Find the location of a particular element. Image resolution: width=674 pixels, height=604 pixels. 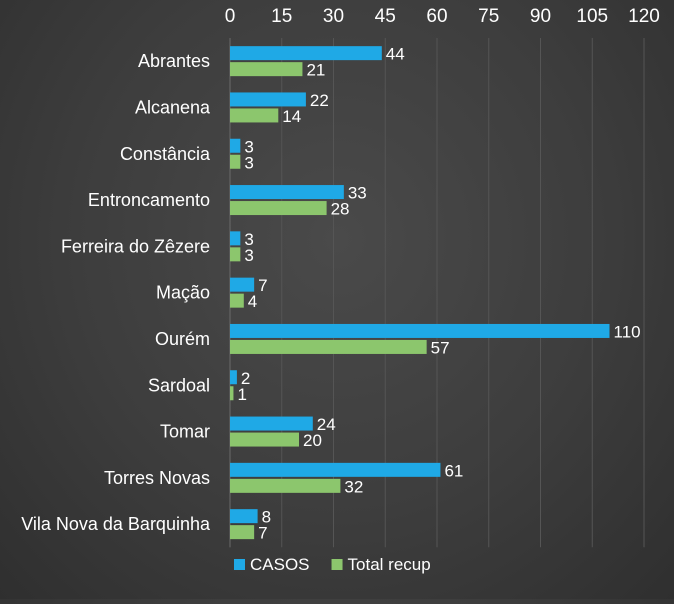

x-tick-label: 105 is located at coordinates (592, 16).